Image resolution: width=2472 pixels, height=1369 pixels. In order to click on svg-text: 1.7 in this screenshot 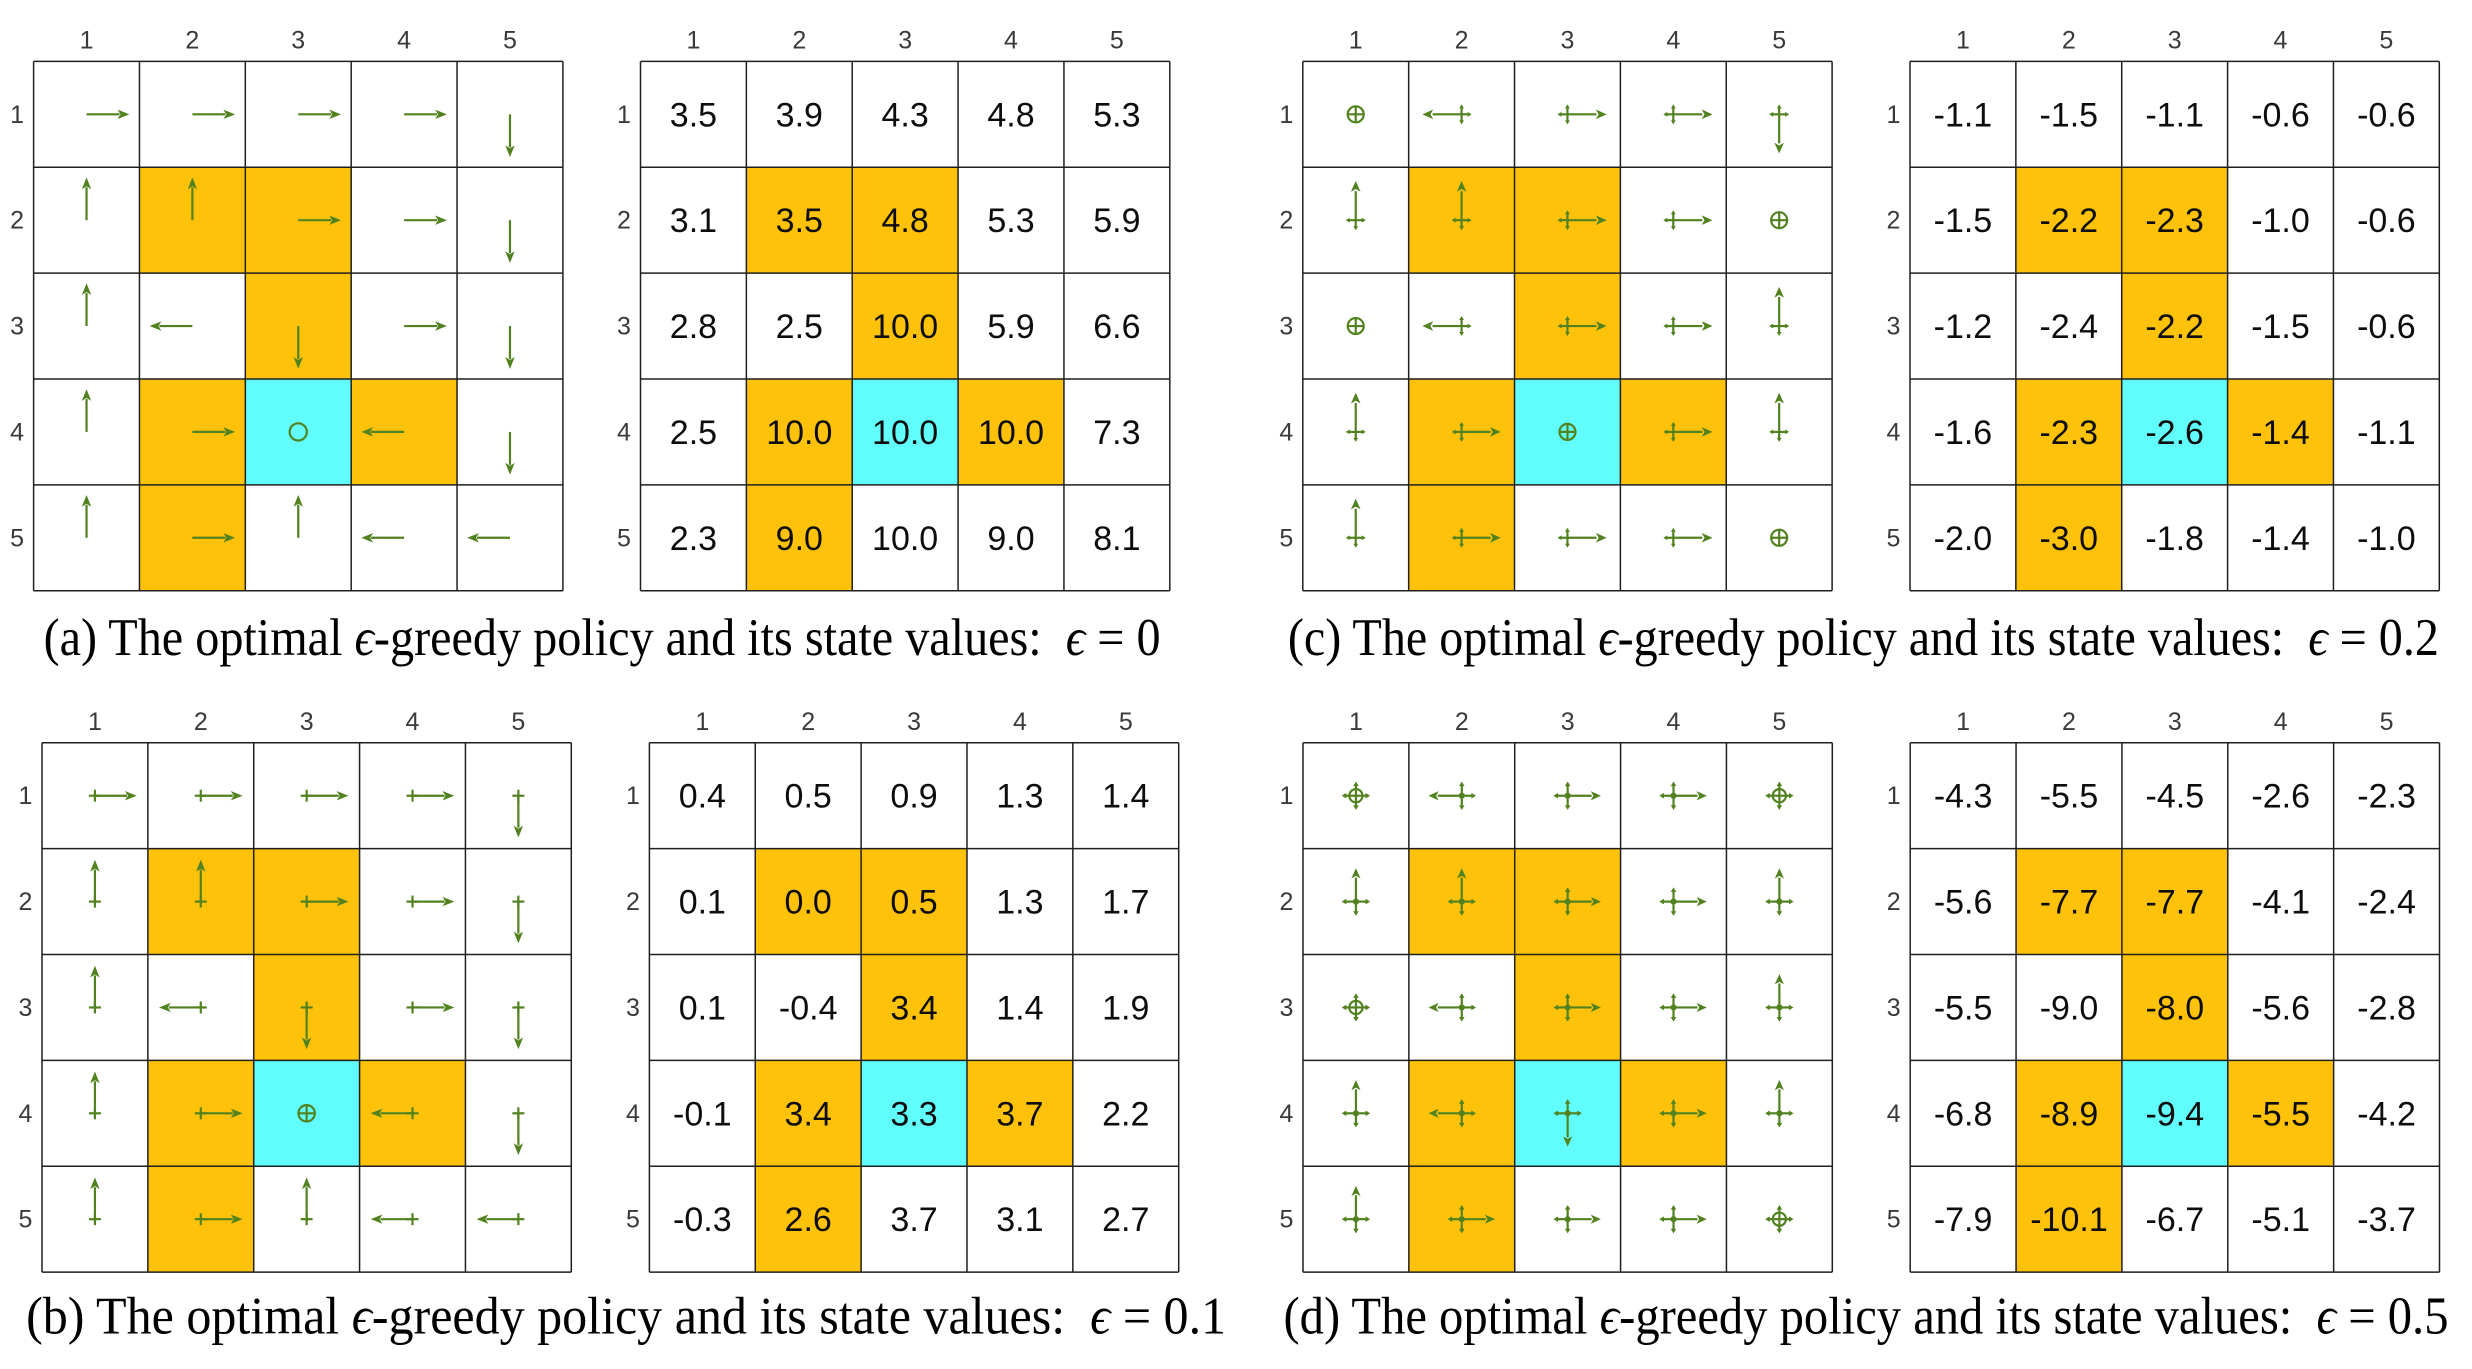, I will do `click(1125, 903)`.